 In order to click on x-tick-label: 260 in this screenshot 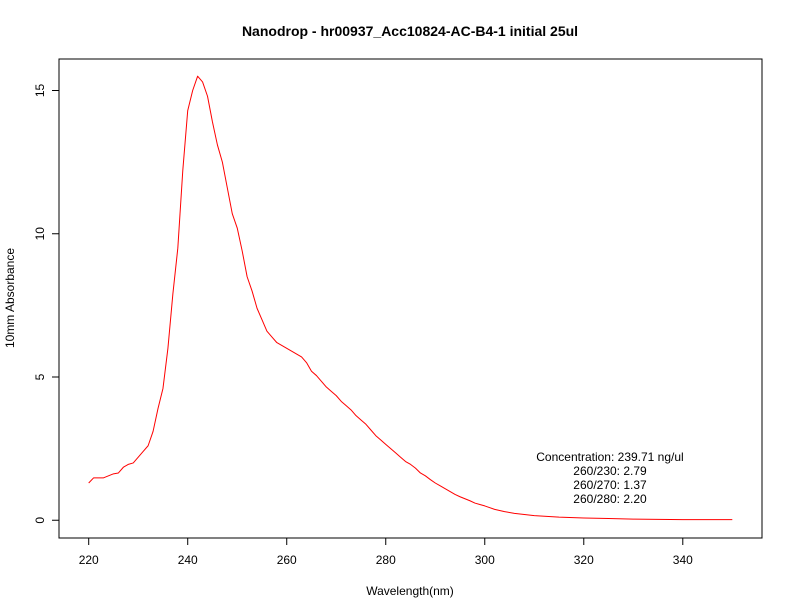, I will do `click(287, 560)`.